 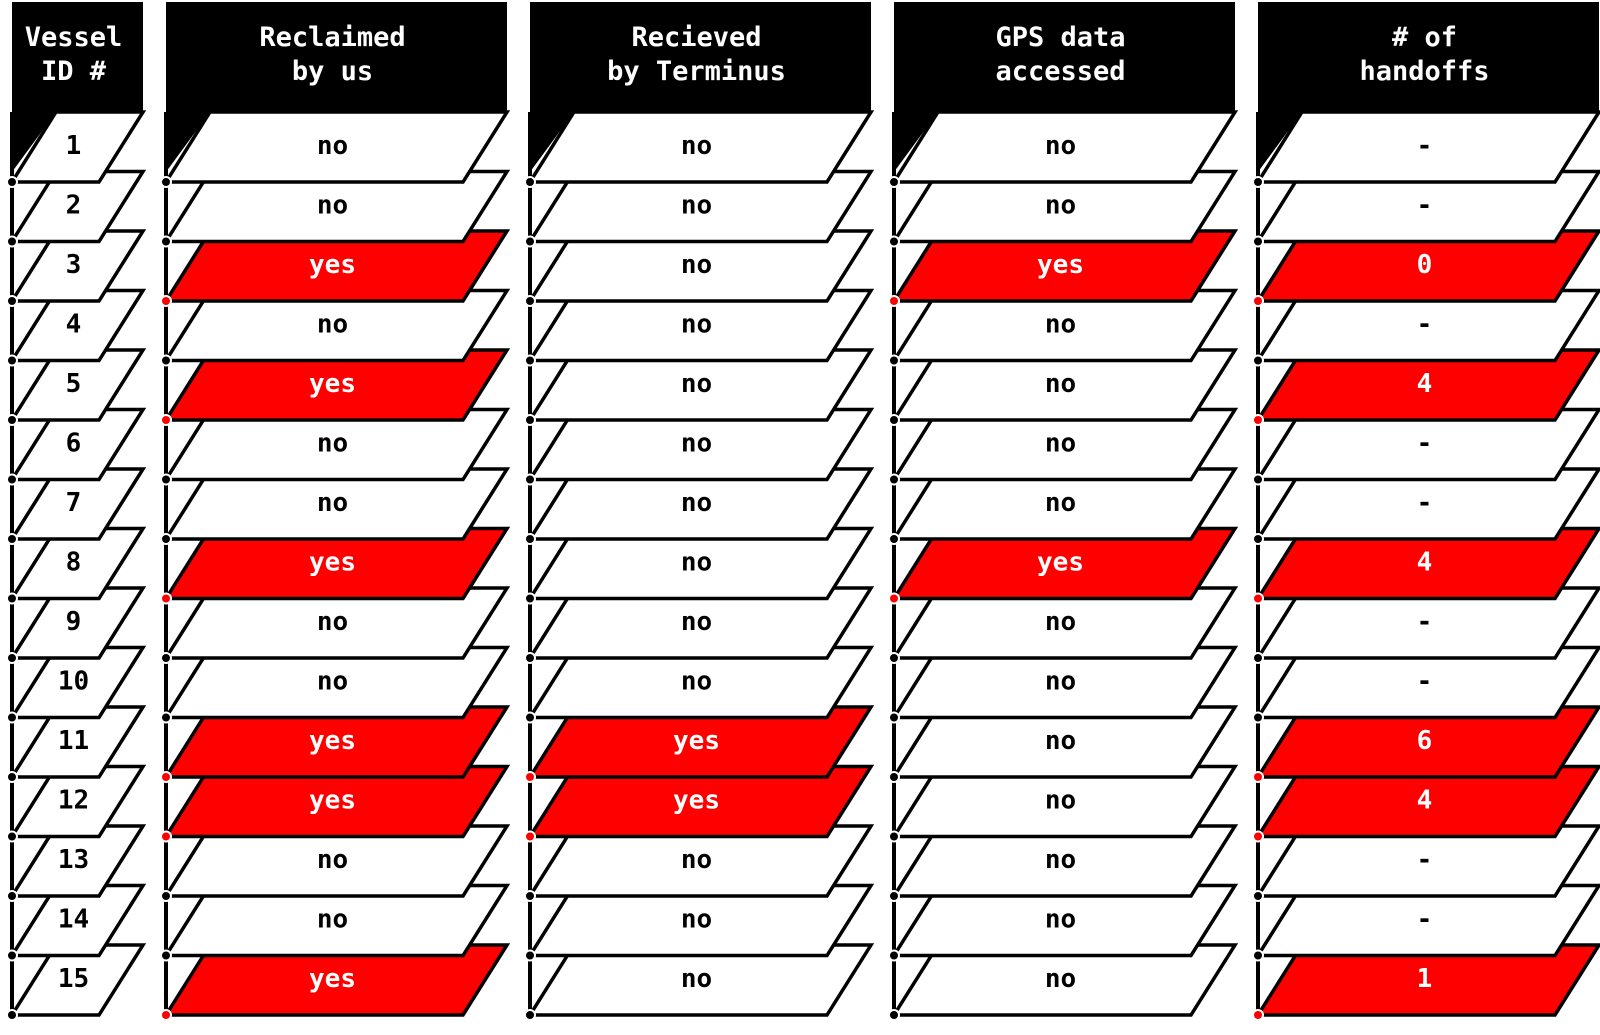 What do you see at coordinates (335, 565) in the screenshot?
I see `table-row: yes` at bounding box center [335, 565].